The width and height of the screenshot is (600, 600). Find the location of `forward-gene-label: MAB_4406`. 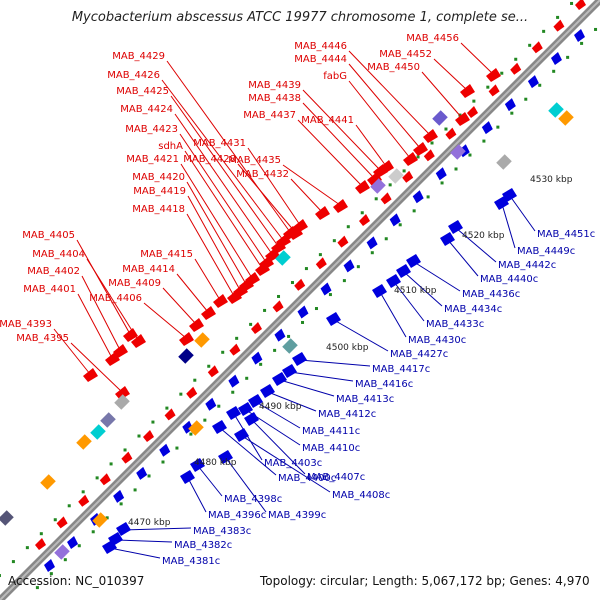

forward-gene-label: MAB_4406 is located at coordinates (115, 298).